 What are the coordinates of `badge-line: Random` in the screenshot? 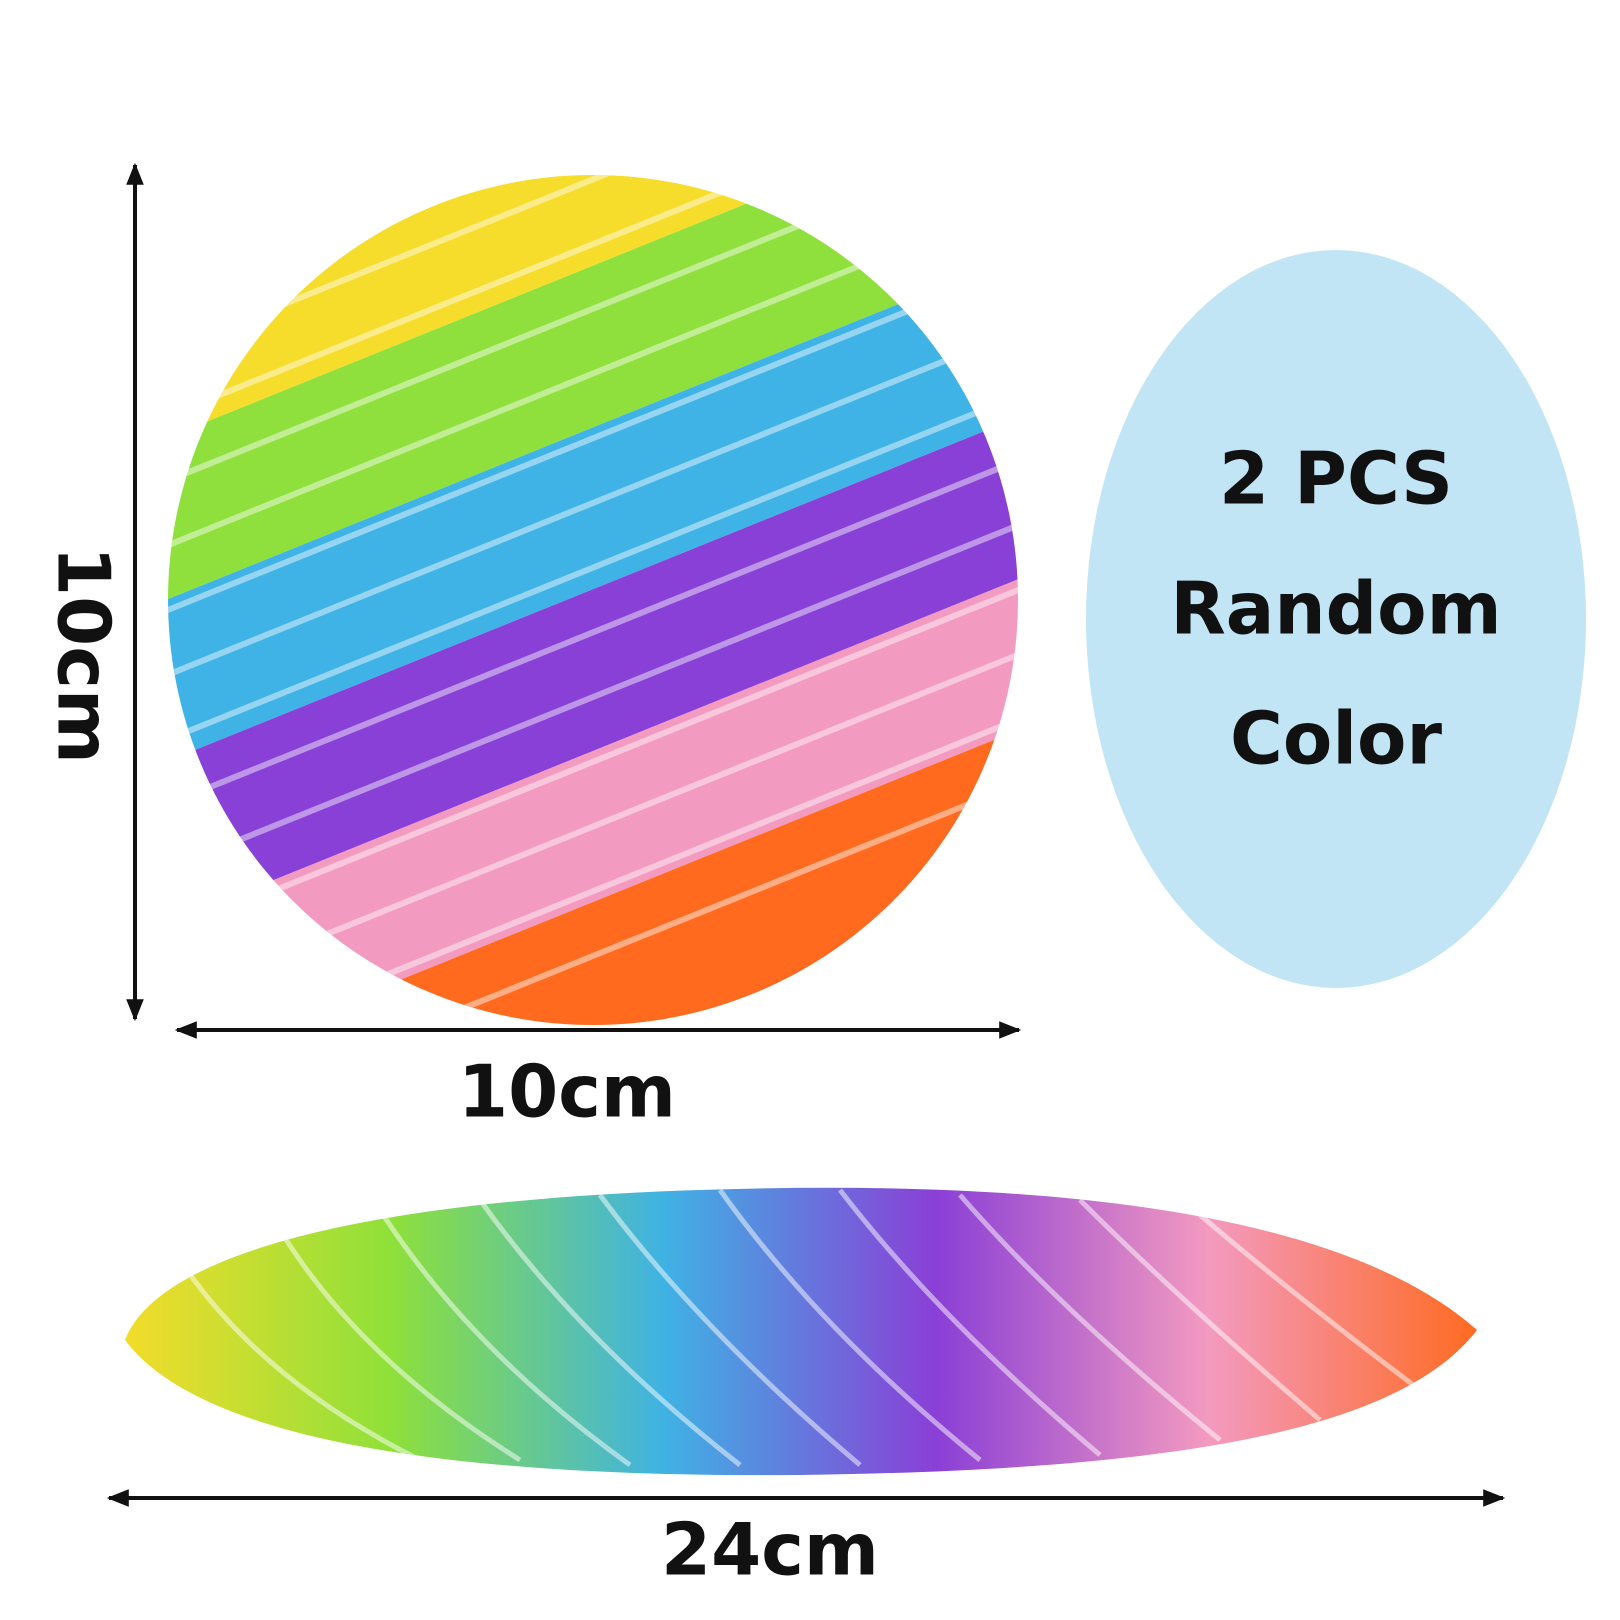 It's located at (1335, 609).